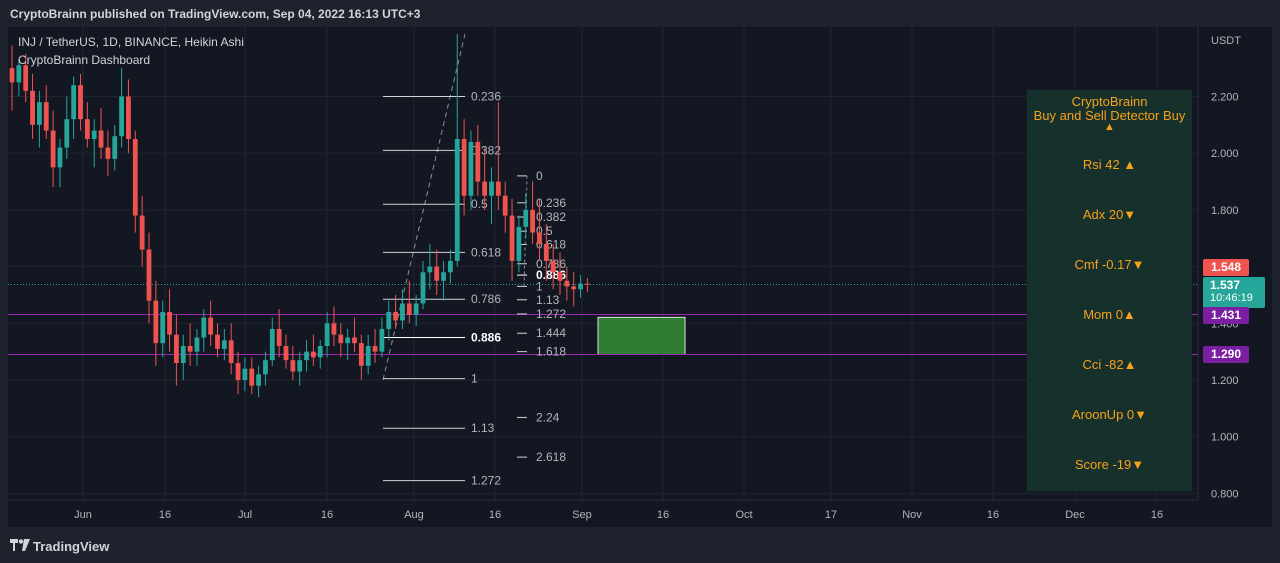 This screenshot has height=563, width=1280. Describe the element at coordinates (245, 515) in the screenshot. I see `x-tick-label: Jul` at that location.